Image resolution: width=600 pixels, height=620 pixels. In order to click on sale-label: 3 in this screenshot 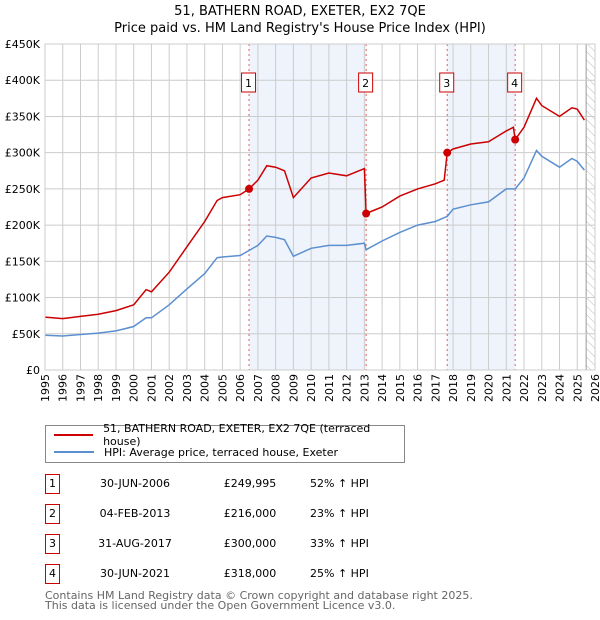, I will do `click(446, 83)`.